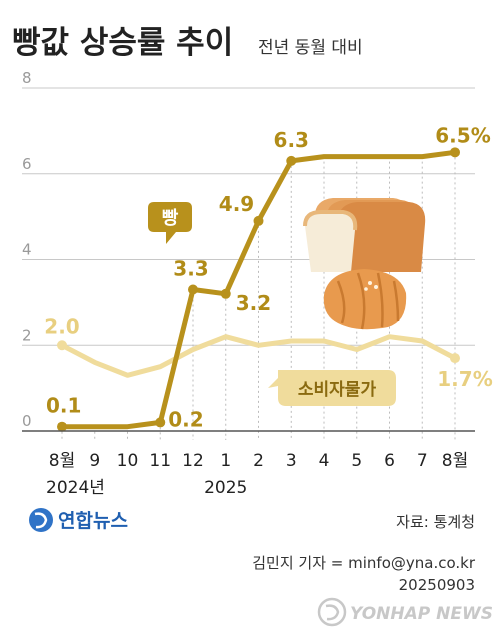 The height and width of the screenshot is (642, 499). Describe the element at coordinates (236, 204) in the screenshot. I see `data-label: 4.9` at that location.